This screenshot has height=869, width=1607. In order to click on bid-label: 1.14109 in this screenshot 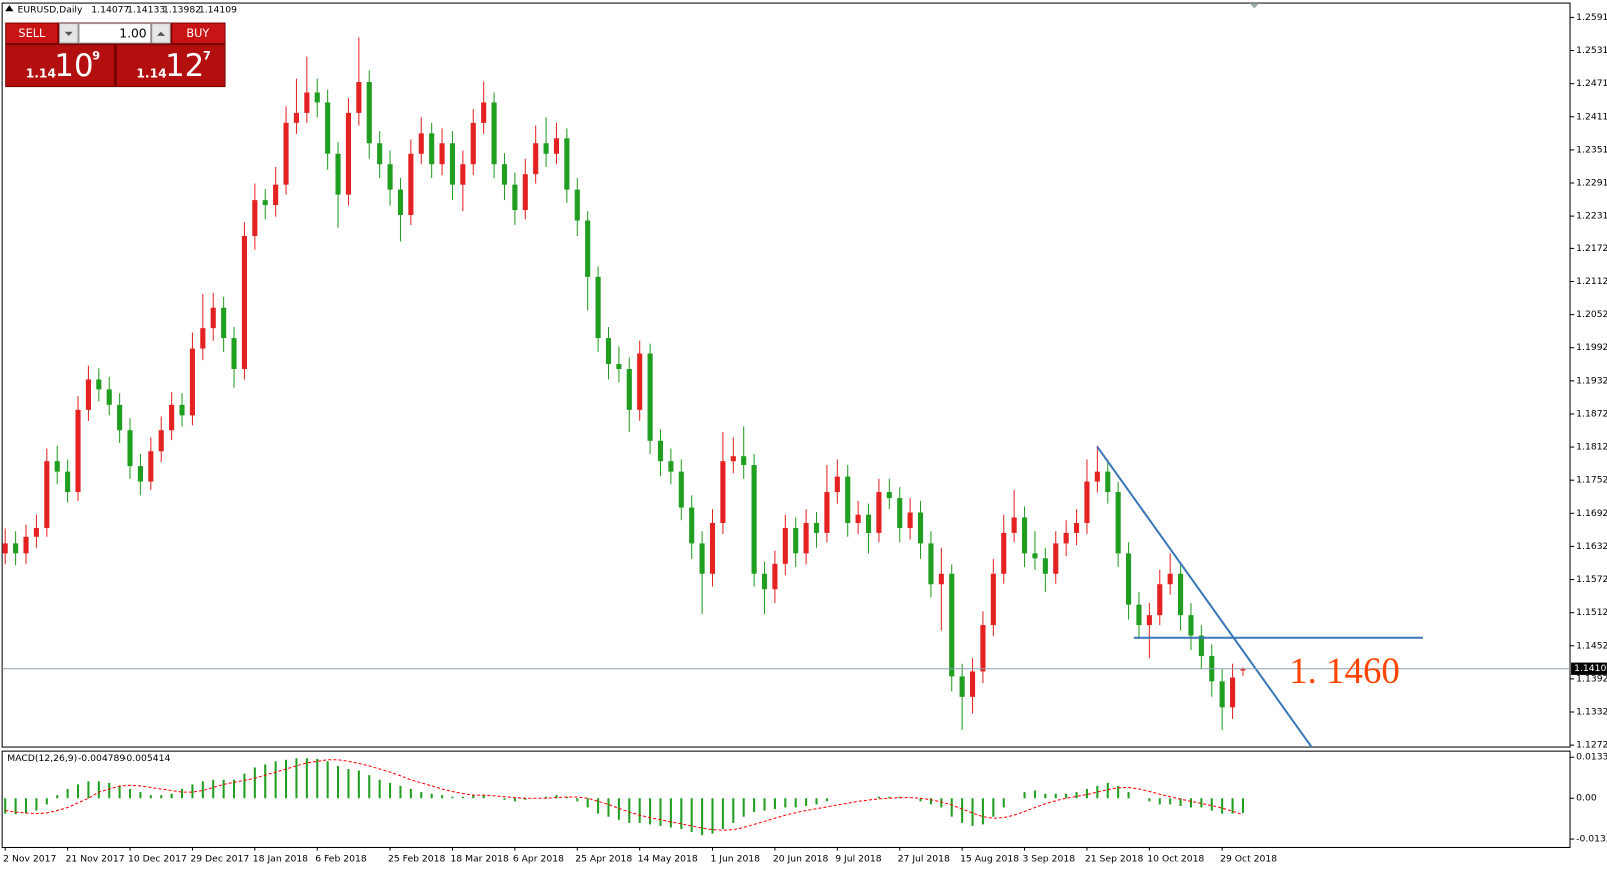, I will do `click(1590, 668)`.